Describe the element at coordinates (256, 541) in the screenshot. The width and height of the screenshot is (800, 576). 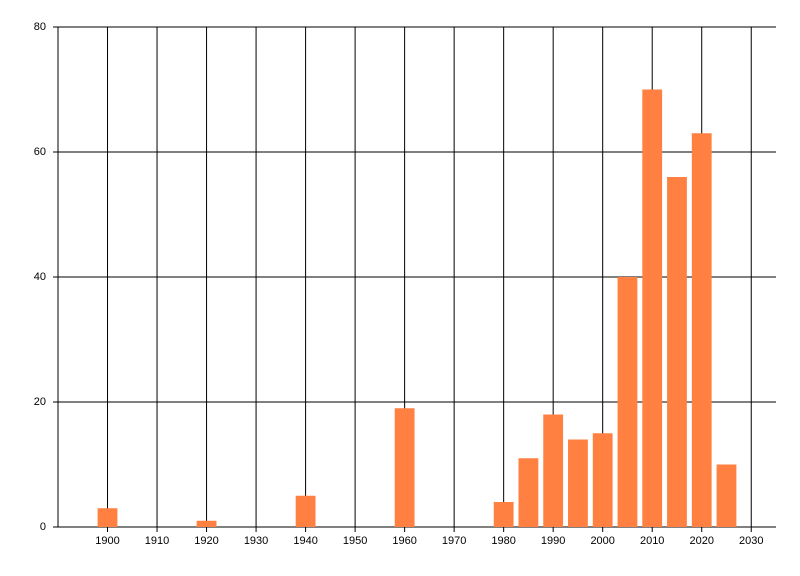
I see `x-tick-label: 1930` at that location.